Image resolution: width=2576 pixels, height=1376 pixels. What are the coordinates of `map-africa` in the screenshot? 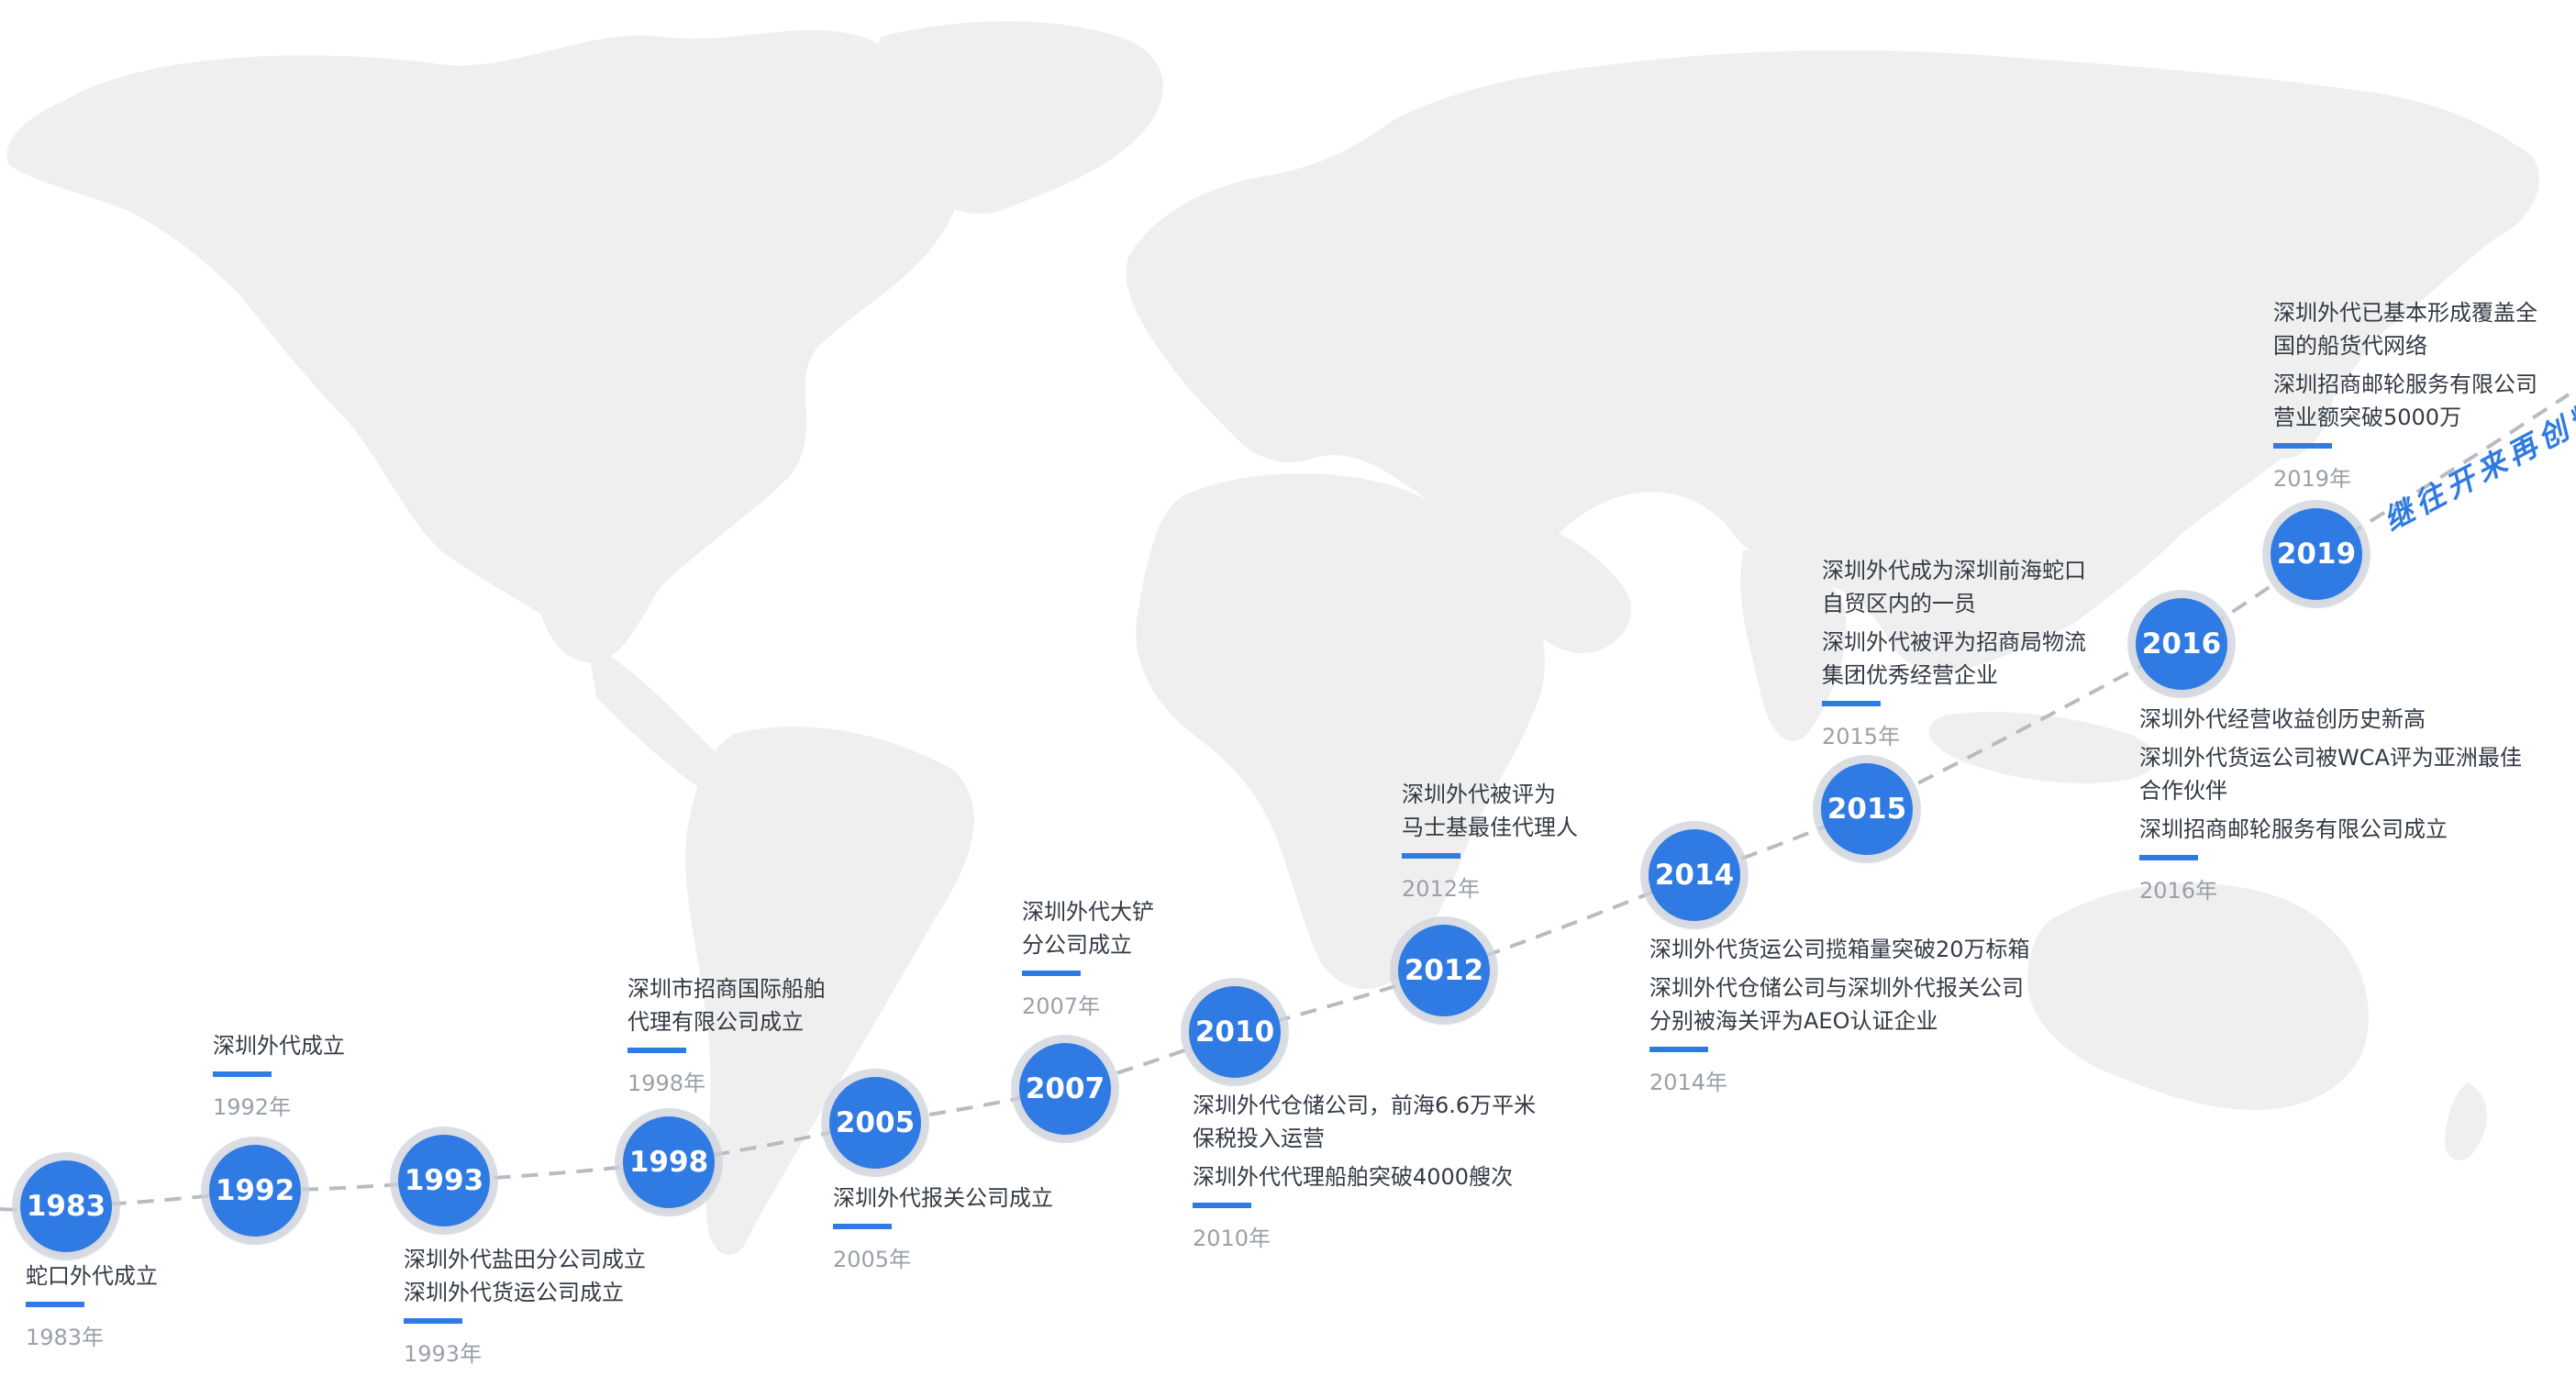 It's located at (1340, 731).